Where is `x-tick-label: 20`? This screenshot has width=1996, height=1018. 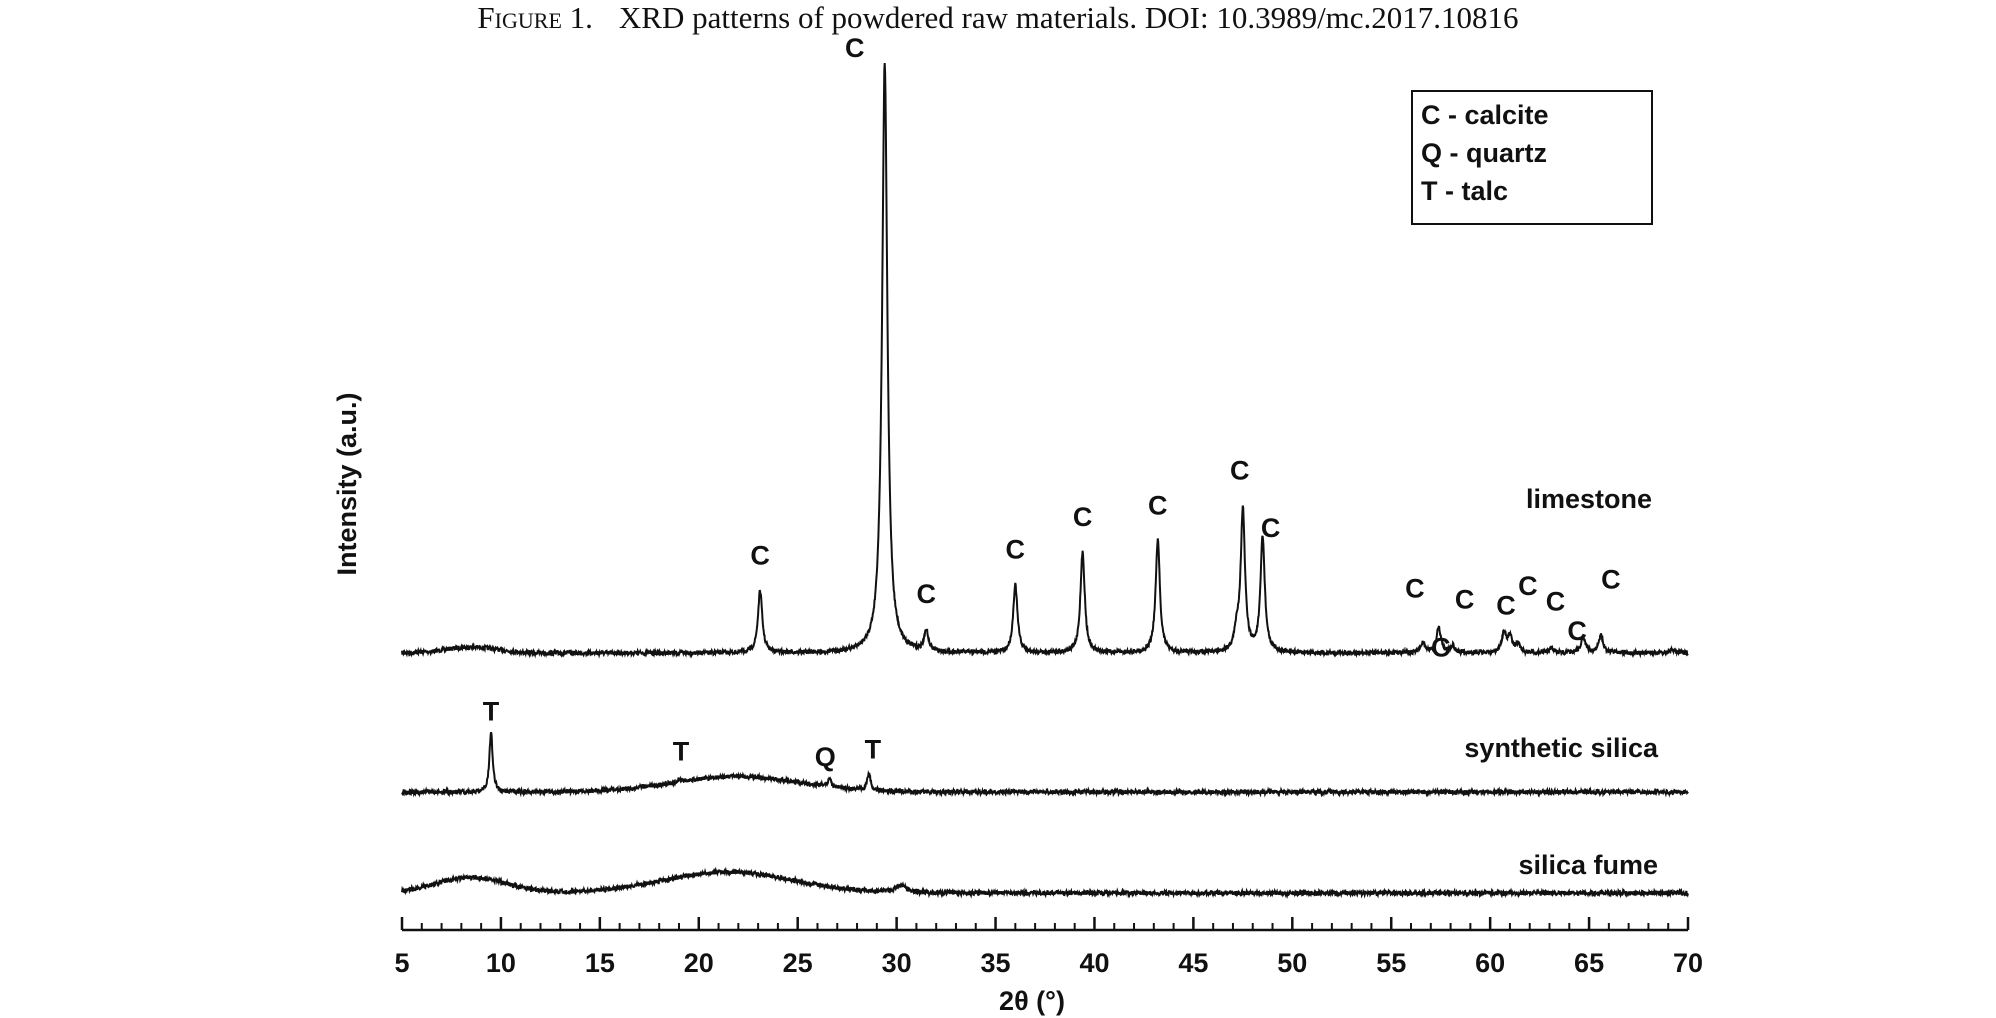
x-tick-label: 20 is located at coordinates (699, 963).